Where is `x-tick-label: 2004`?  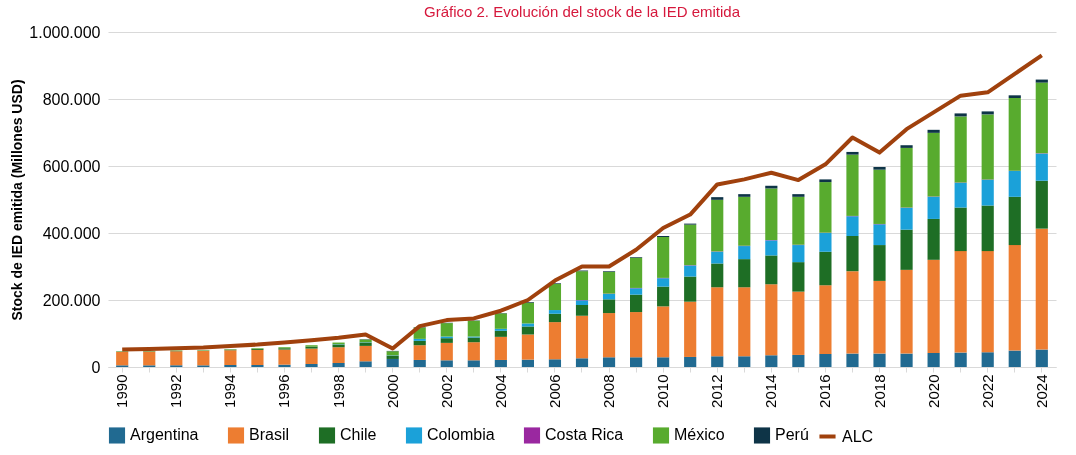
x-tick-label: 2004 is located at coordinates (500, 391).